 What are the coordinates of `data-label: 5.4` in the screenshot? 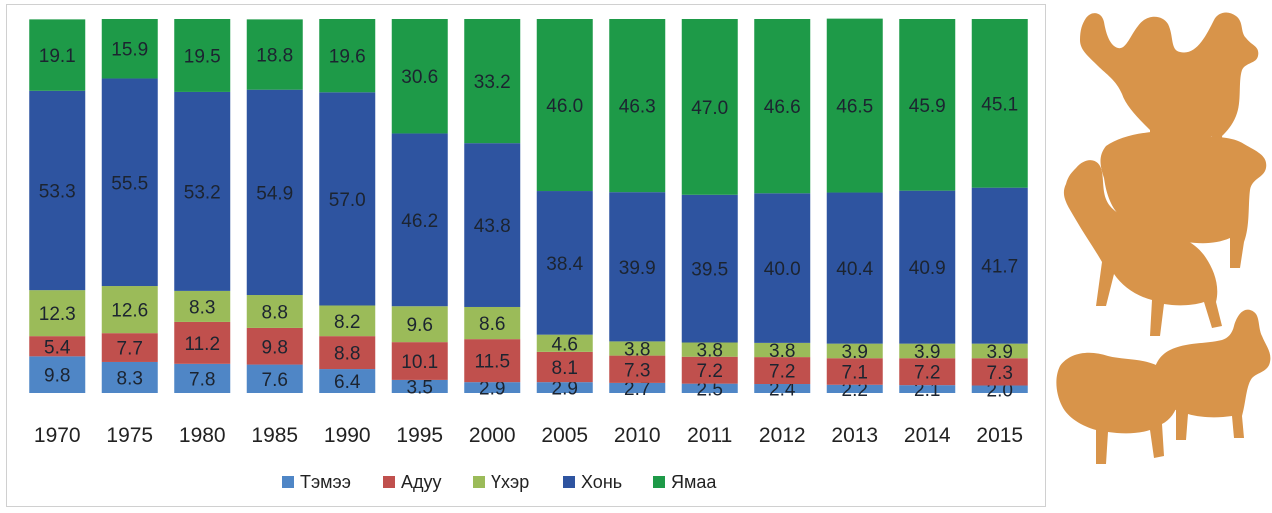 It's located at (57, 347).